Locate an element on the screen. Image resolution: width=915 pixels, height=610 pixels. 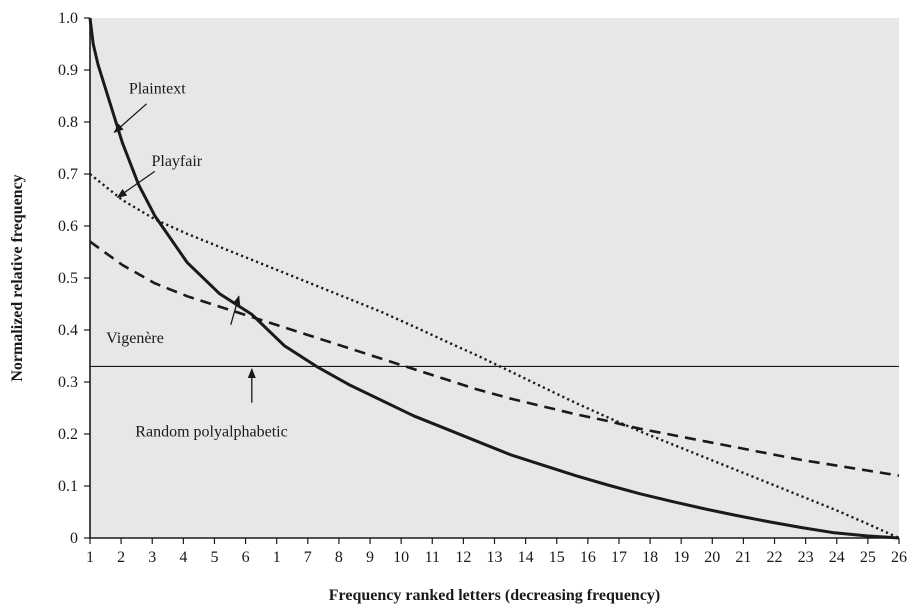
y-axis-title: Normalized relative frequency is located at coordinates (17, 277).